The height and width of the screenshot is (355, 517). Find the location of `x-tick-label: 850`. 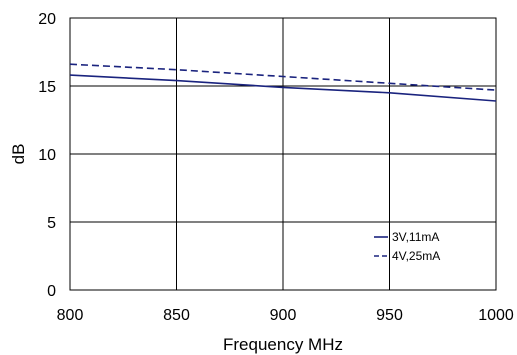

x-tick-label: 850 is located at coordinates (176, 315).